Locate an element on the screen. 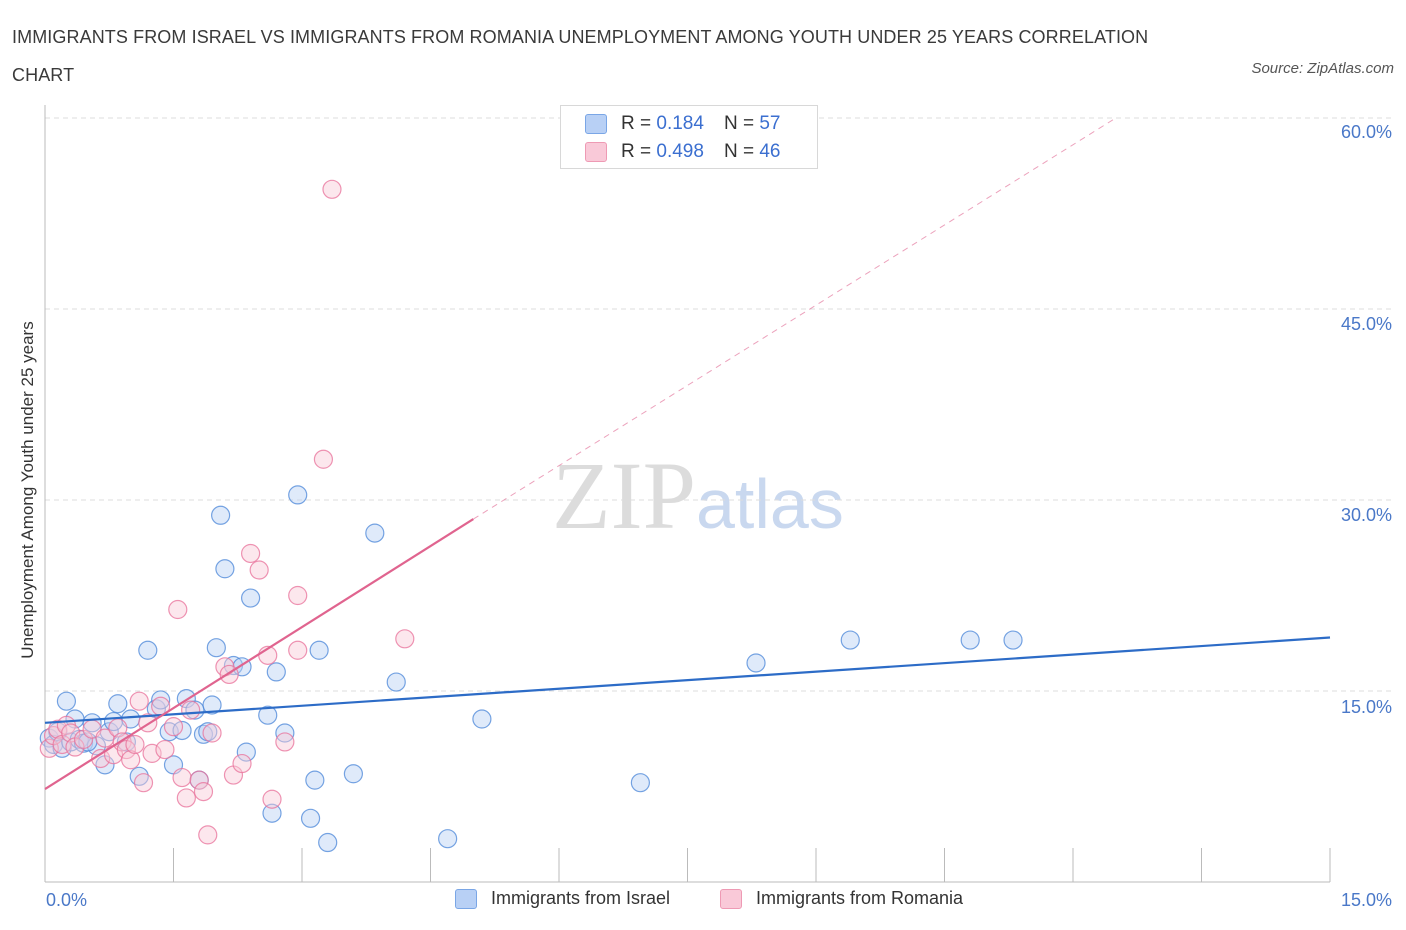 Image resolution: width=1406 pixels, height=930 pixels. legend-r-romania: 0.498 is located at coordinates (680, 151).